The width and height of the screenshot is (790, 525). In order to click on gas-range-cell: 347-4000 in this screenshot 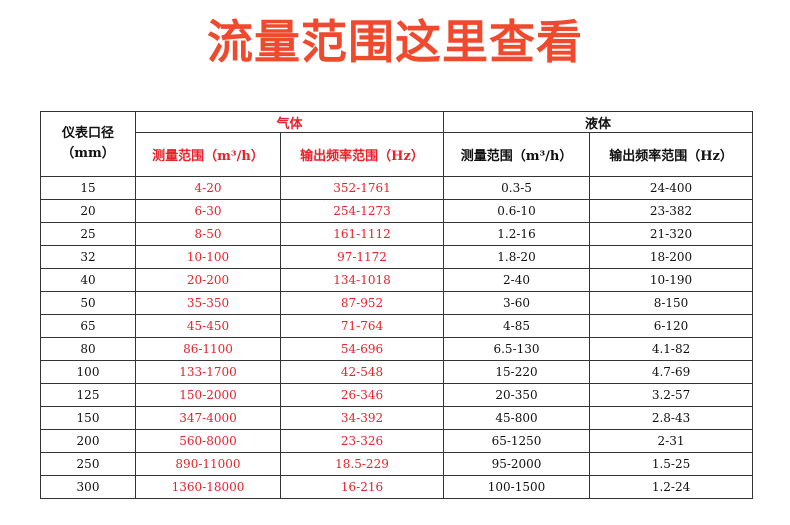, I will do `click(208, 418)`.